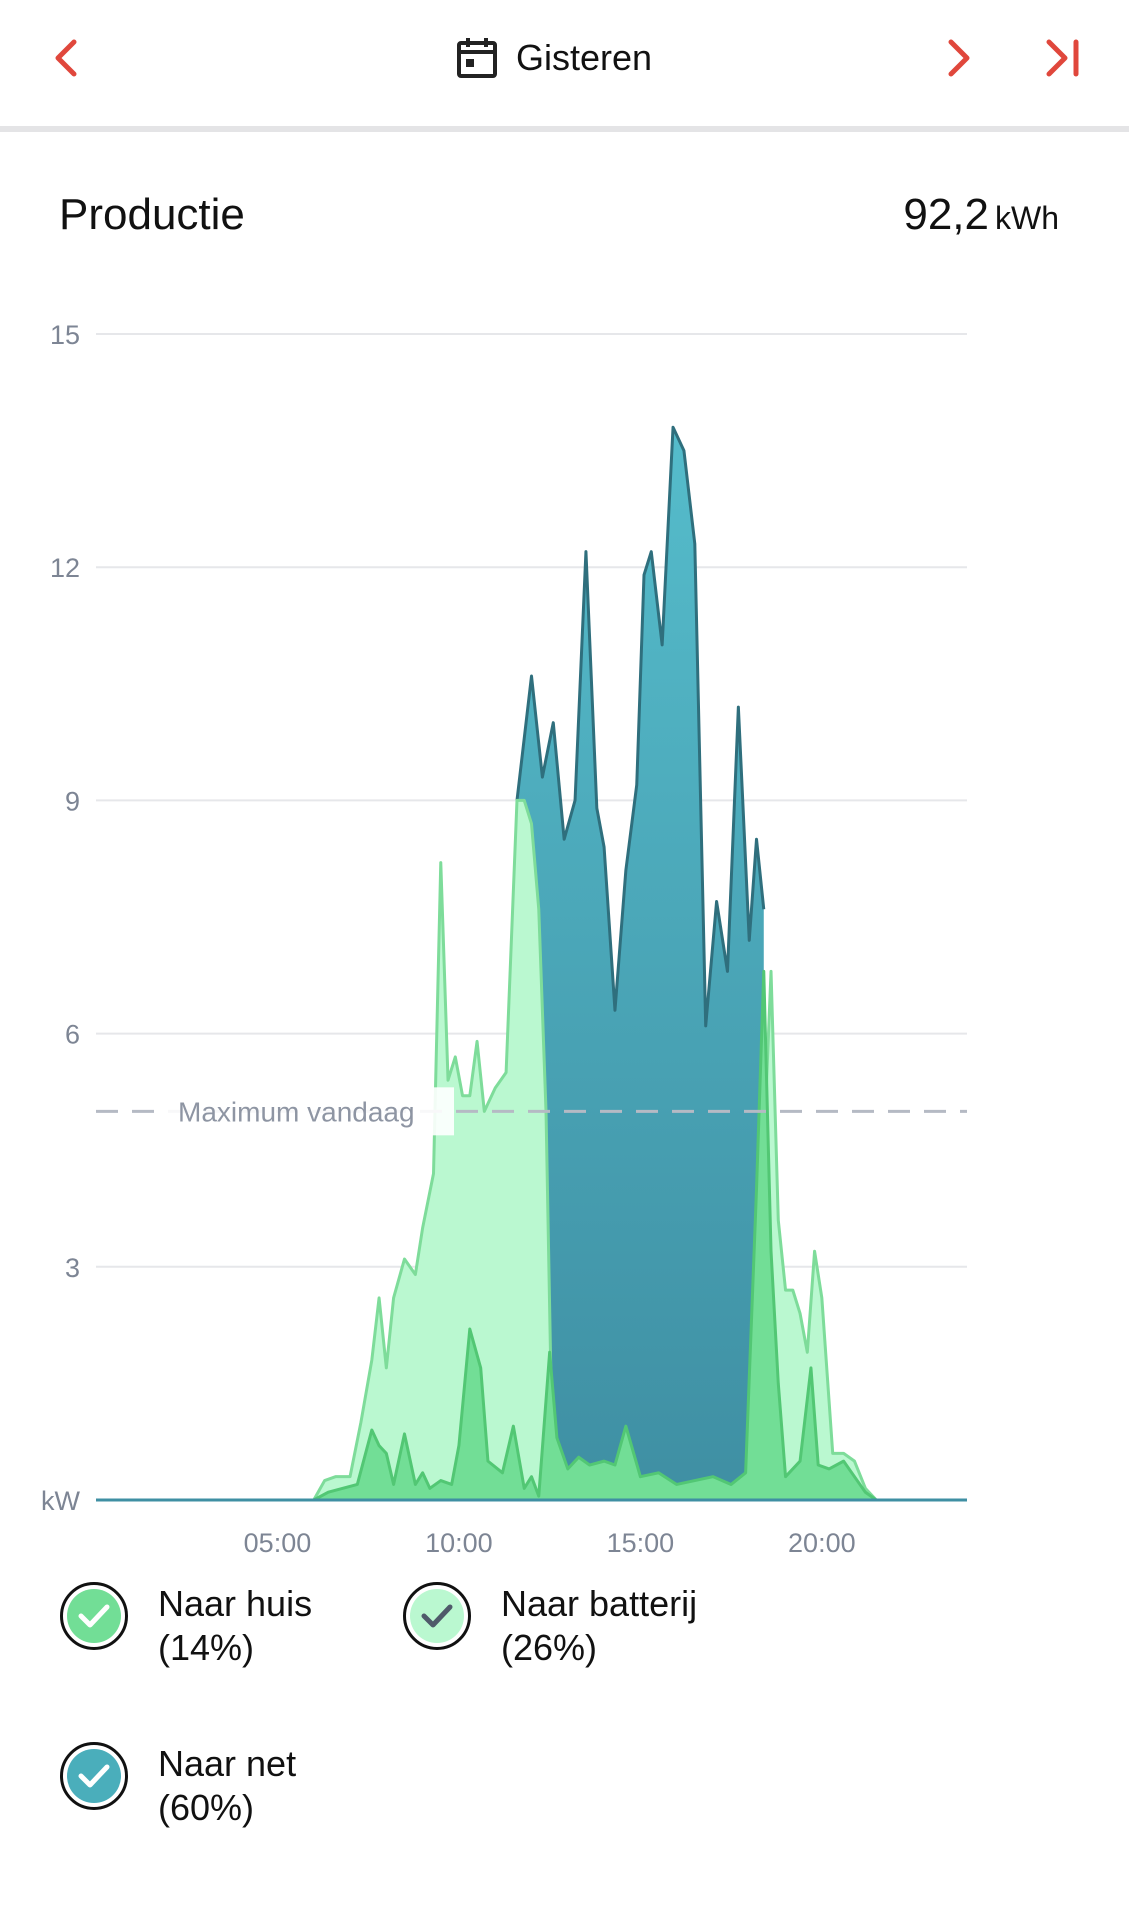  What do you see at coordinates (72, 1268) in the screenshot?
I see `y-tick-label: 3` at bounding box center [72, 1268].